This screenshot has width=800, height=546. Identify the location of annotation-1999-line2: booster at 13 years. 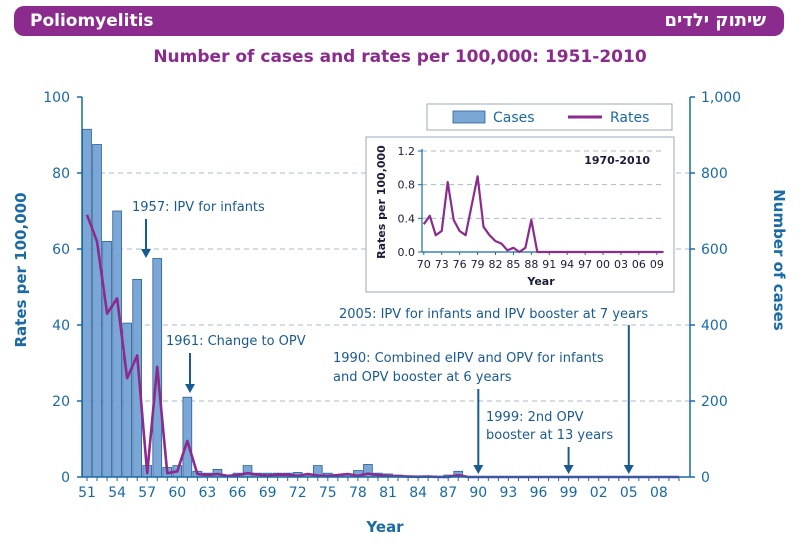
(549, 435).